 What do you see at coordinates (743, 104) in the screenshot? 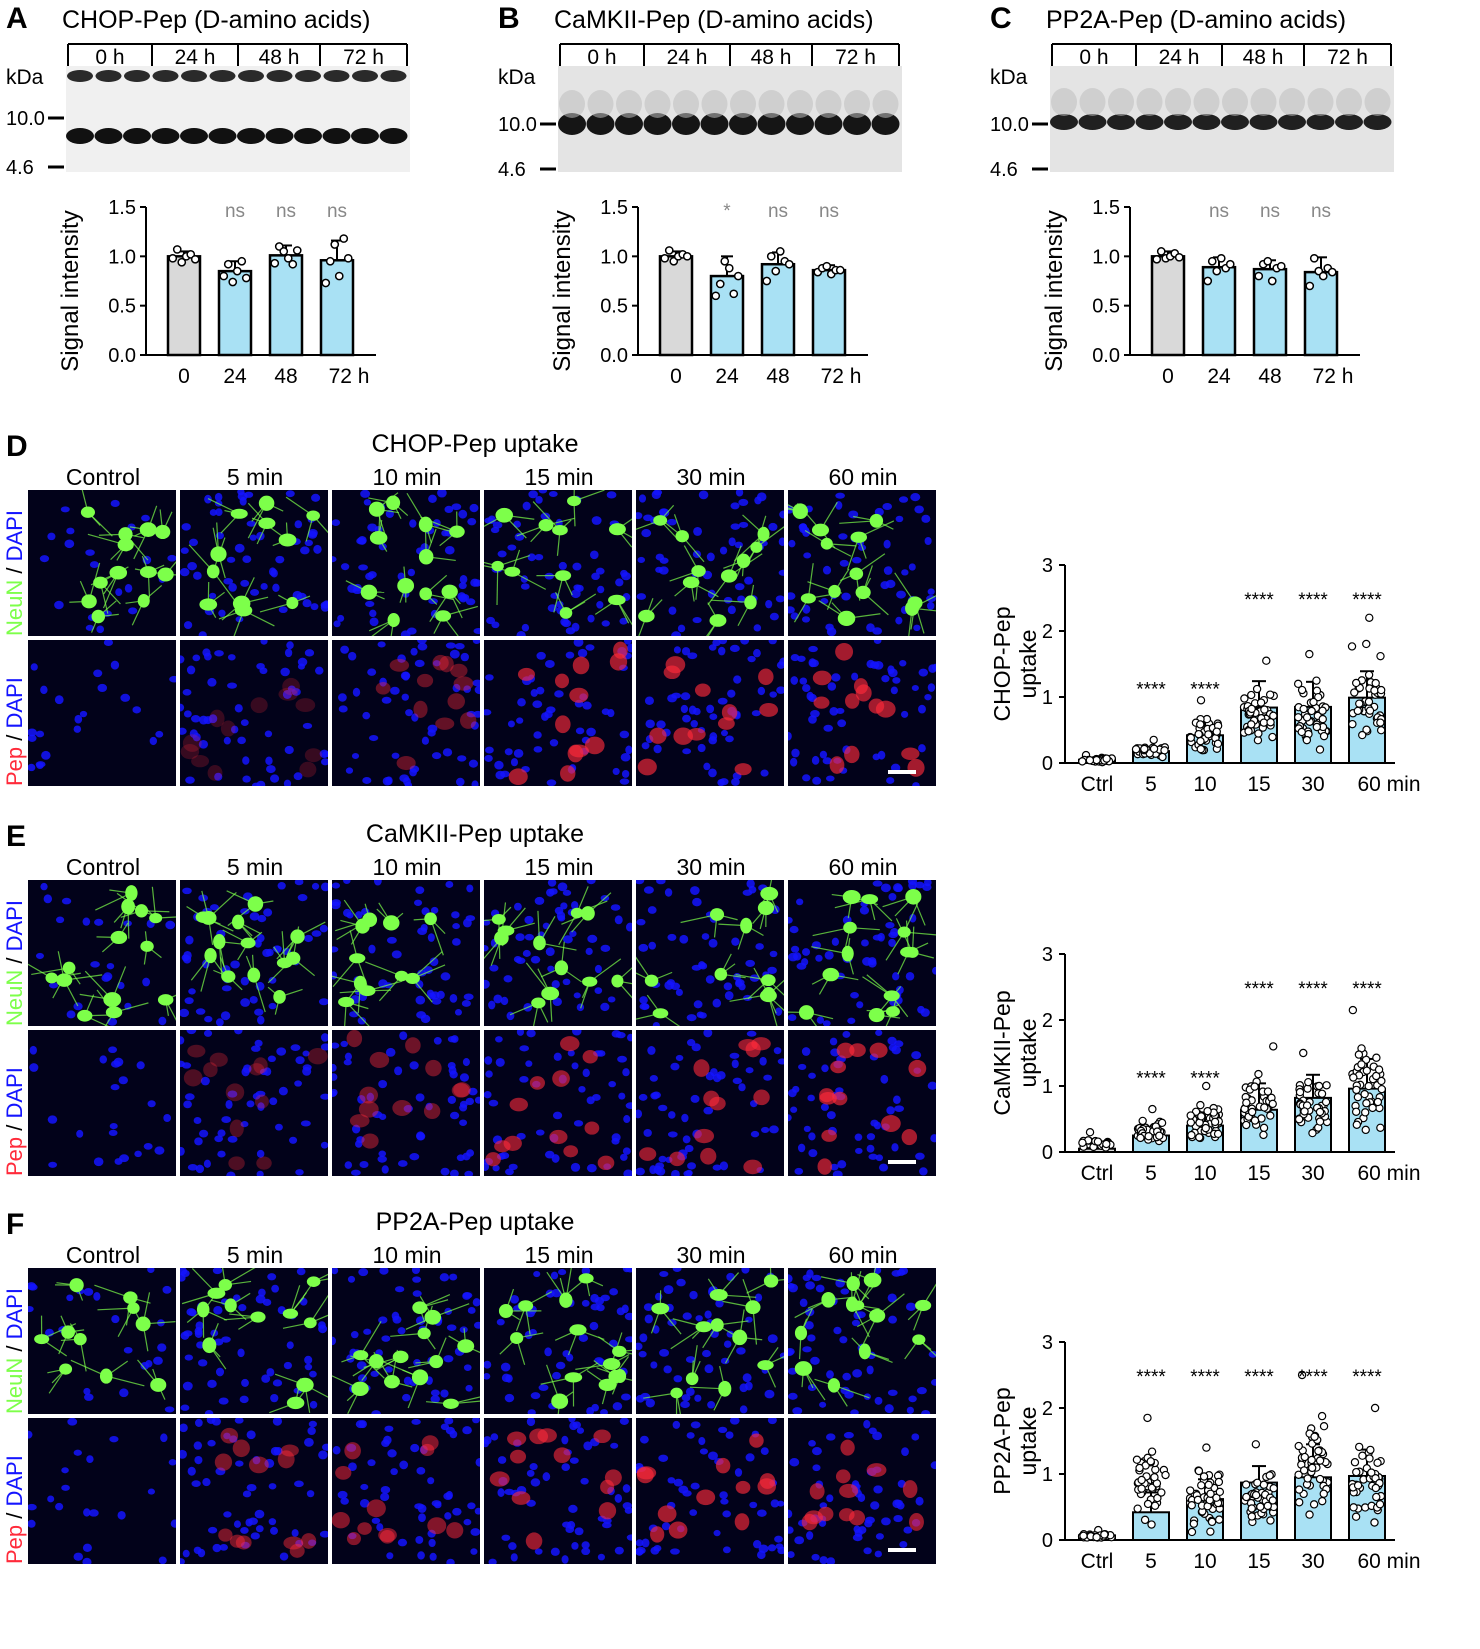
I see `blot-smear` at bounding box center [743, 104].